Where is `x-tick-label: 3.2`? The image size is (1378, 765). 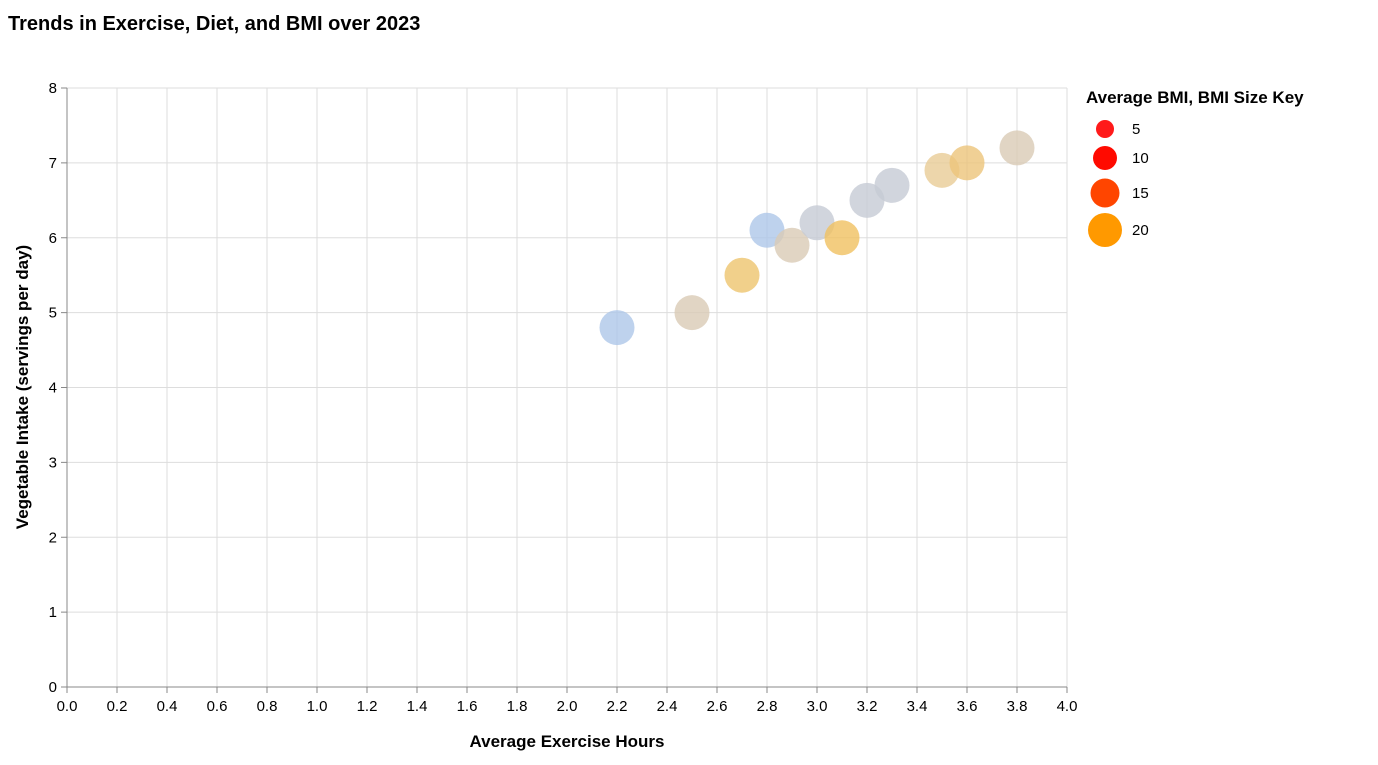 x-tick-label: 3.2 is located at coordinates (867, 706).